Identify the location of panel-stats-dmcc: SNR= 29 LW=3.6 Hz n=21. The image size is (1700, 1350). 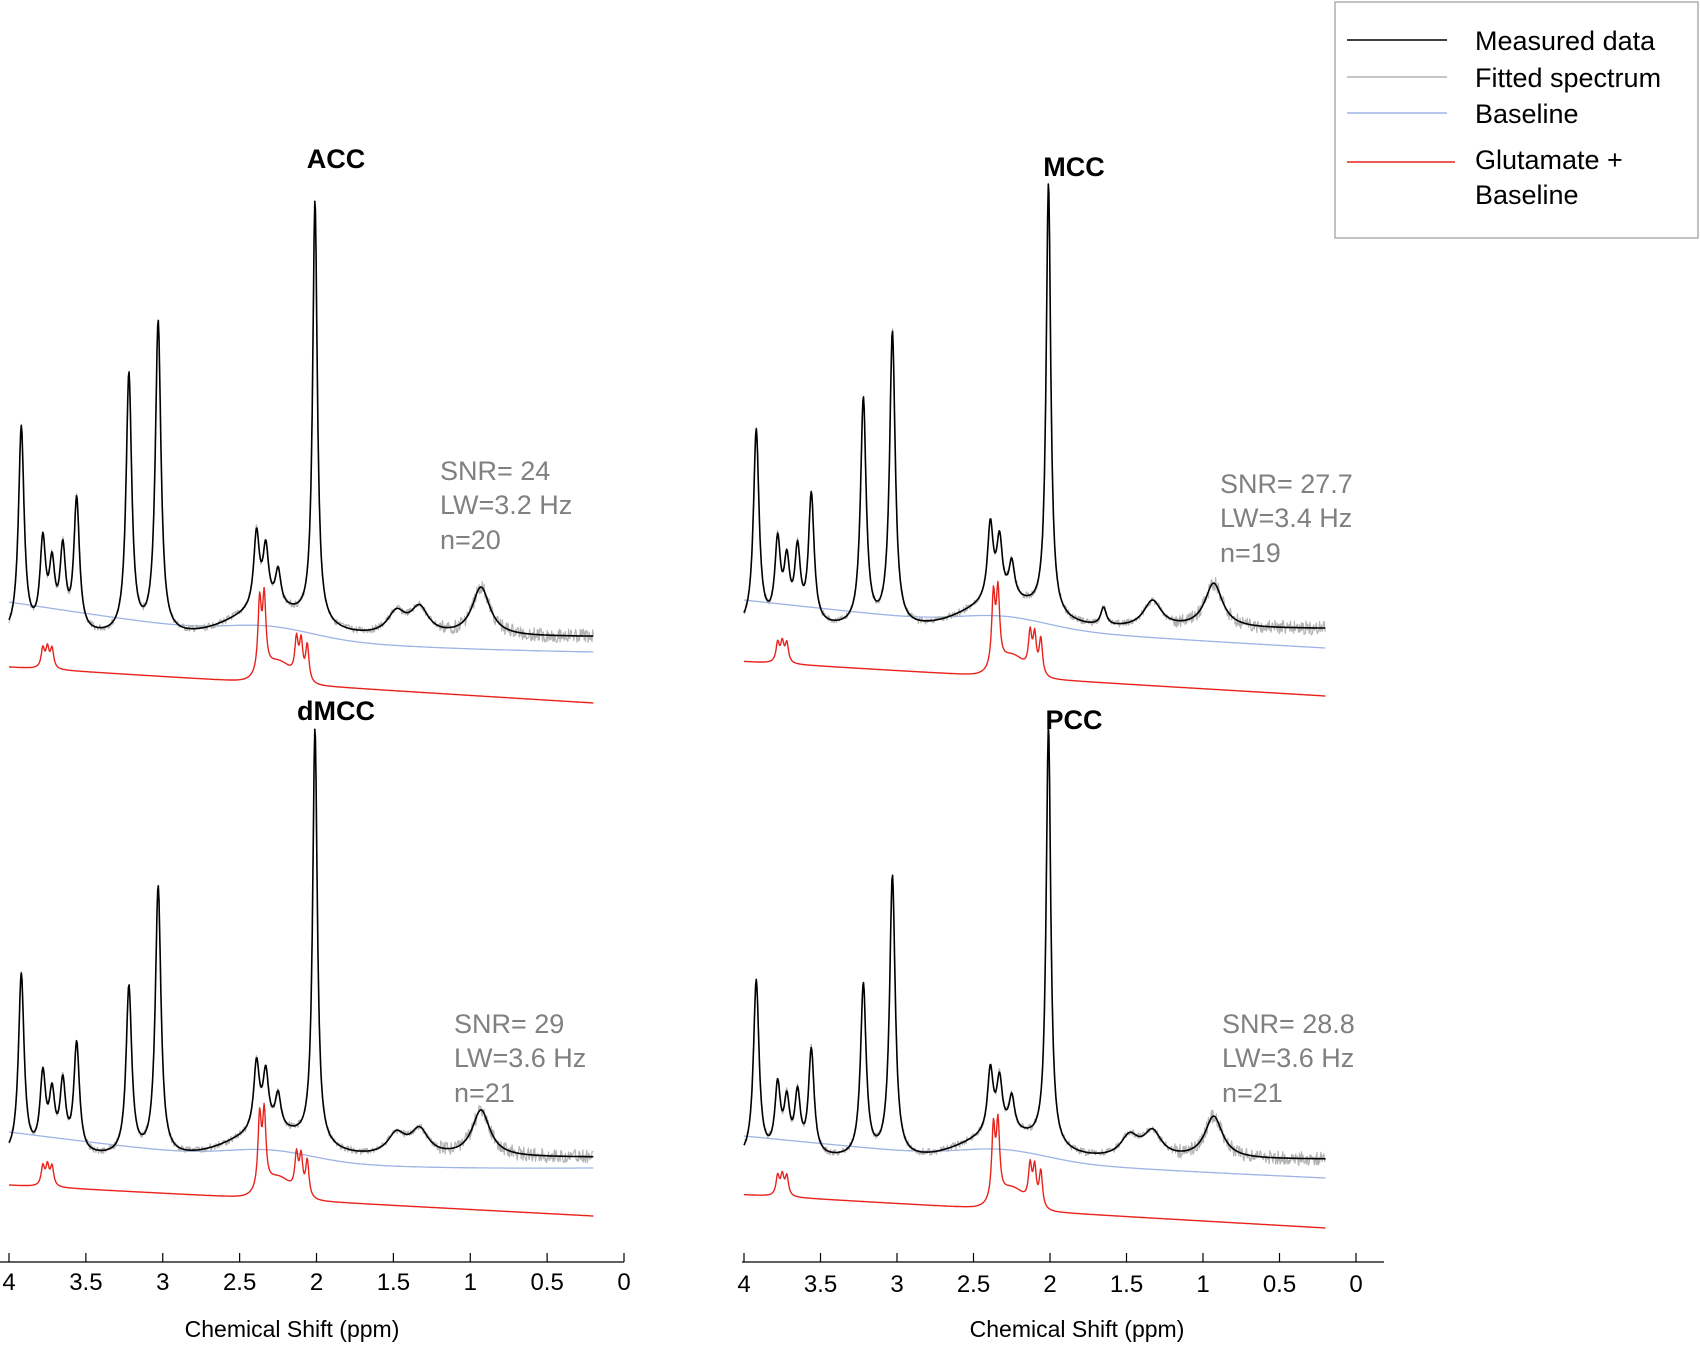
(520, 1058).